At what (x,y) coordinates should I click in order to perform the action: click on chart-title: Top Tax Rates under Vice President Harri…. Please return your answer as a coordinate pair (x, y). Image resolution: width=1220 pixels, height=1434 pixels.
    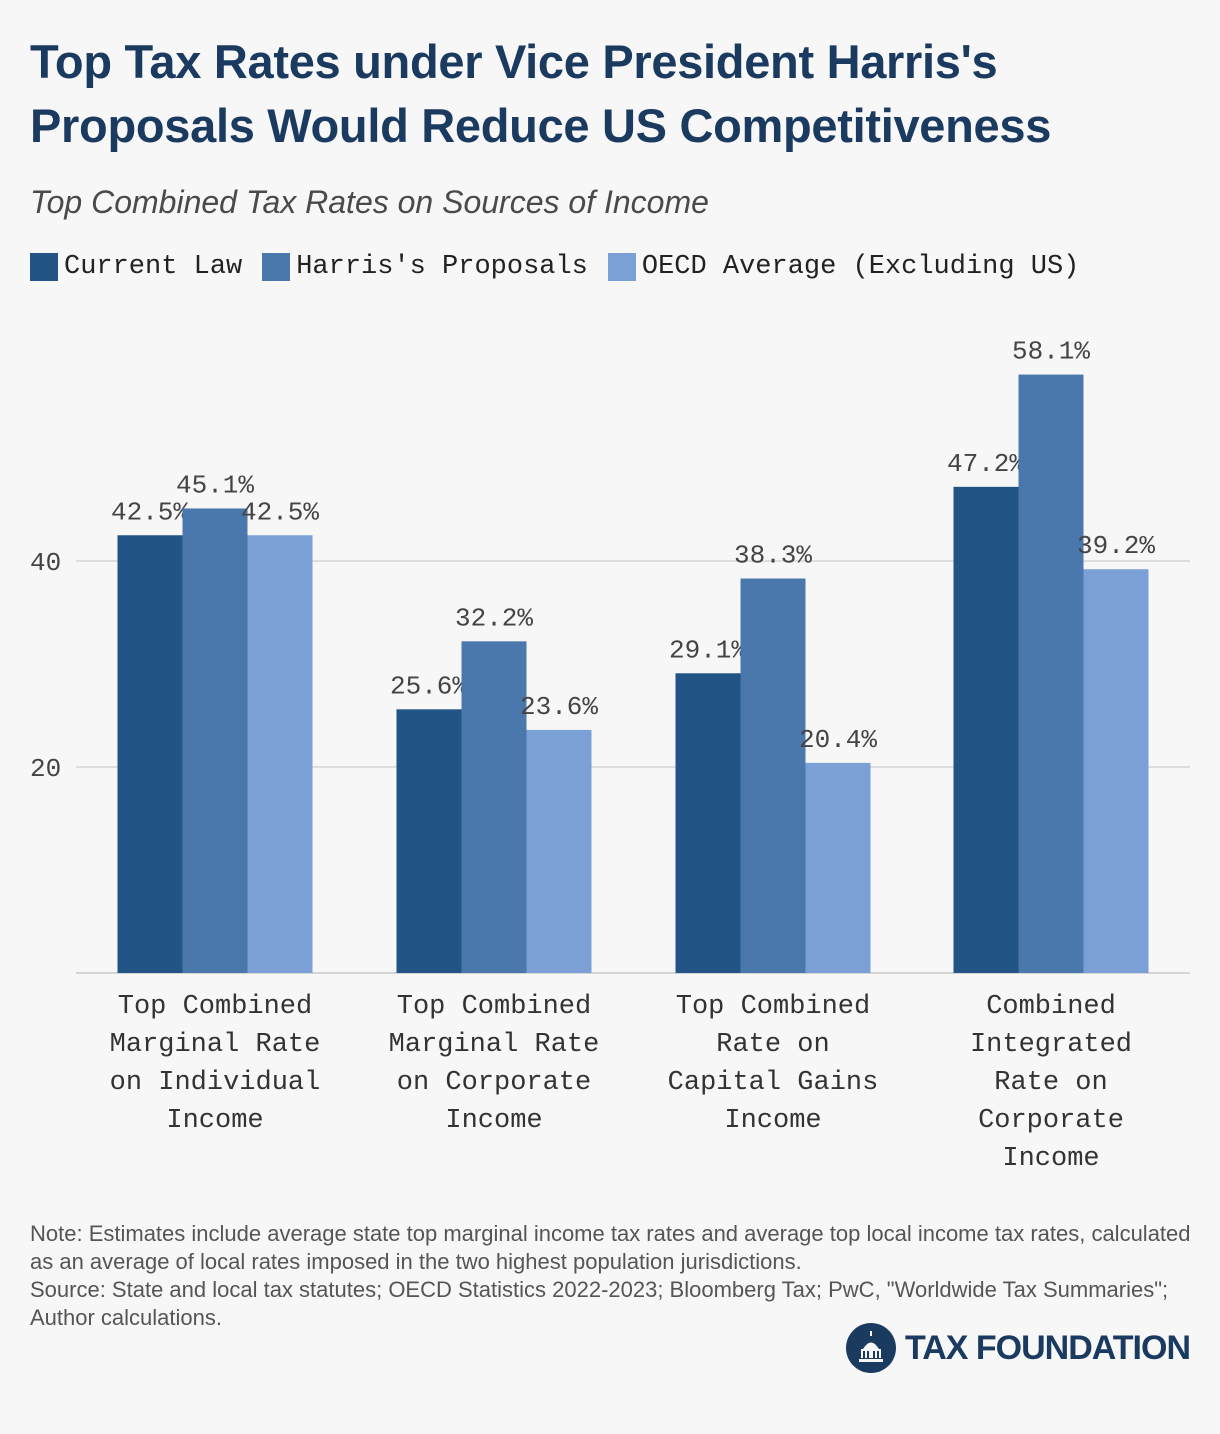
    Looking at the image, I should click on (541, 93).